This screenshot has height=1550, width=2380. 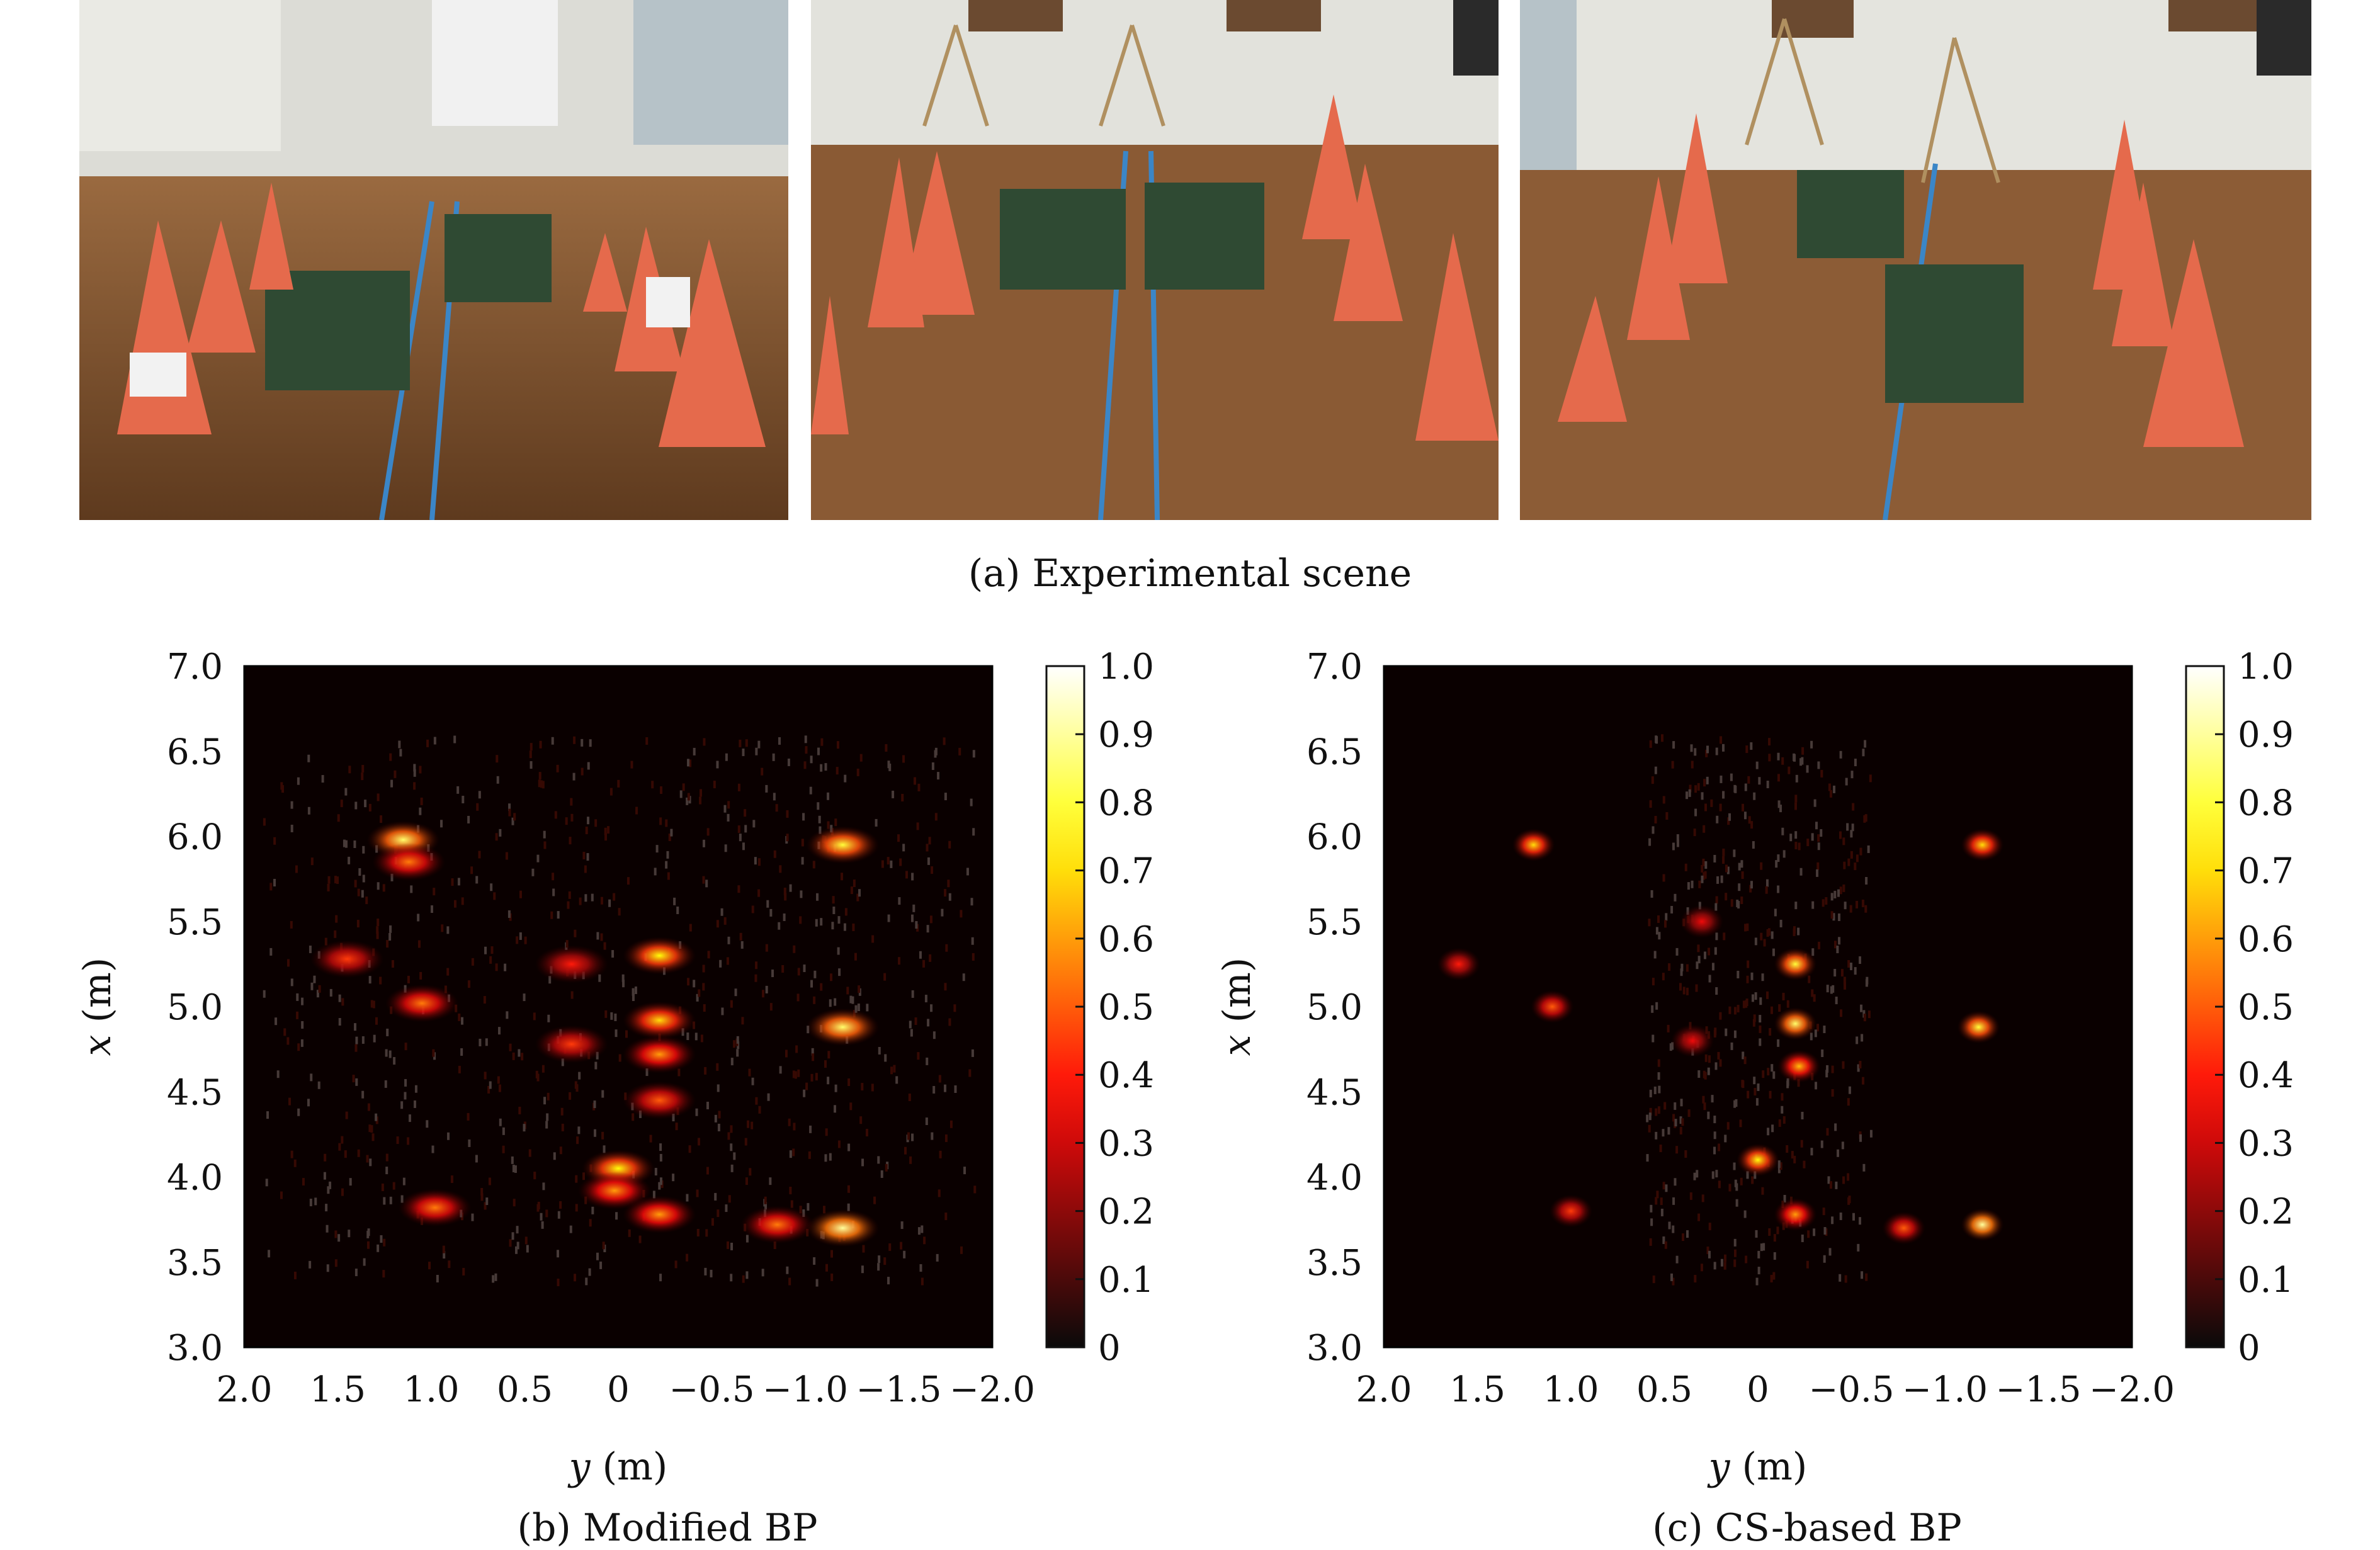 I want to click on x-tick-label: −1.0, so click(x=805, y=1389).